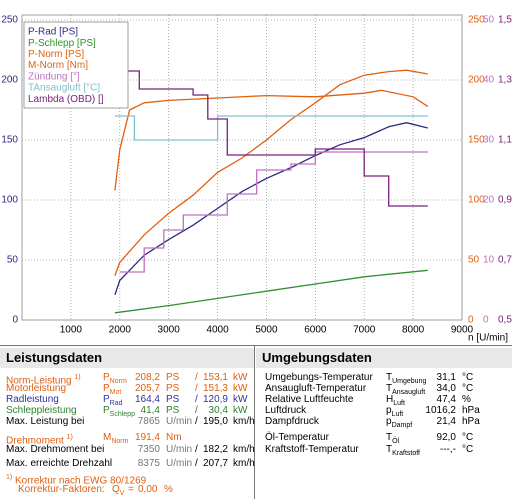 This screenshot has width=512, height=499. Describe the element at coordinates (446, 437) in the screenshot. I see `value: 92,0` at that location.